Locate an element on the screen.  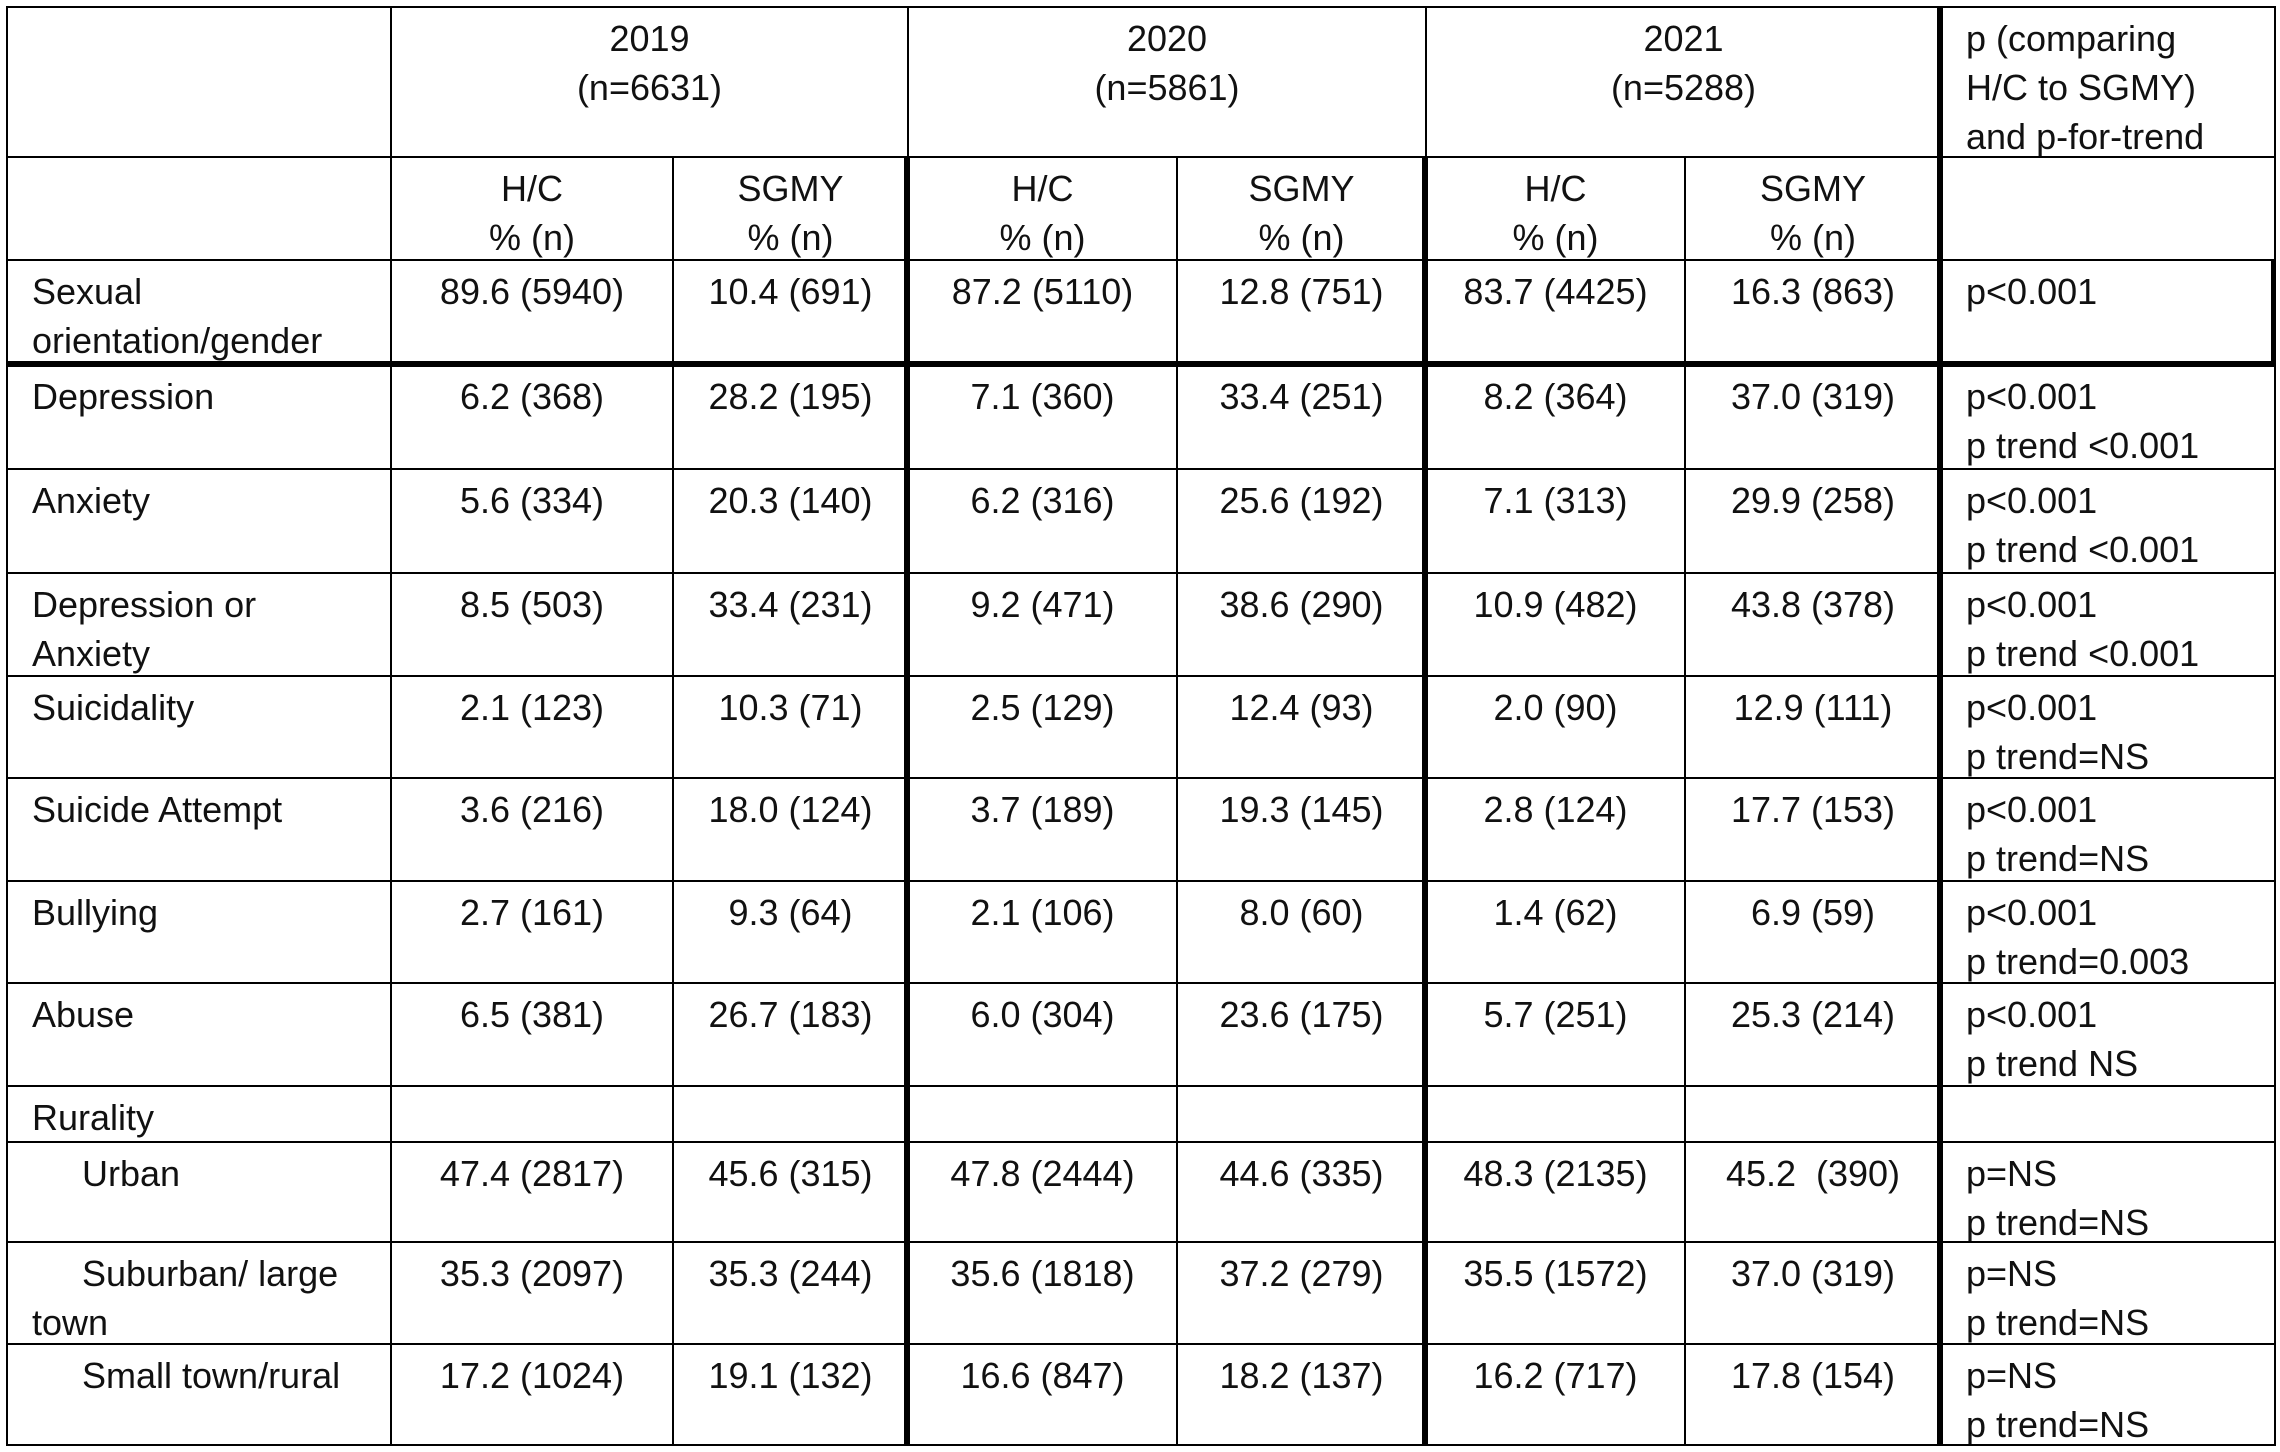
value-cell: 9.3 (64) is located at coordinates (789, 931).